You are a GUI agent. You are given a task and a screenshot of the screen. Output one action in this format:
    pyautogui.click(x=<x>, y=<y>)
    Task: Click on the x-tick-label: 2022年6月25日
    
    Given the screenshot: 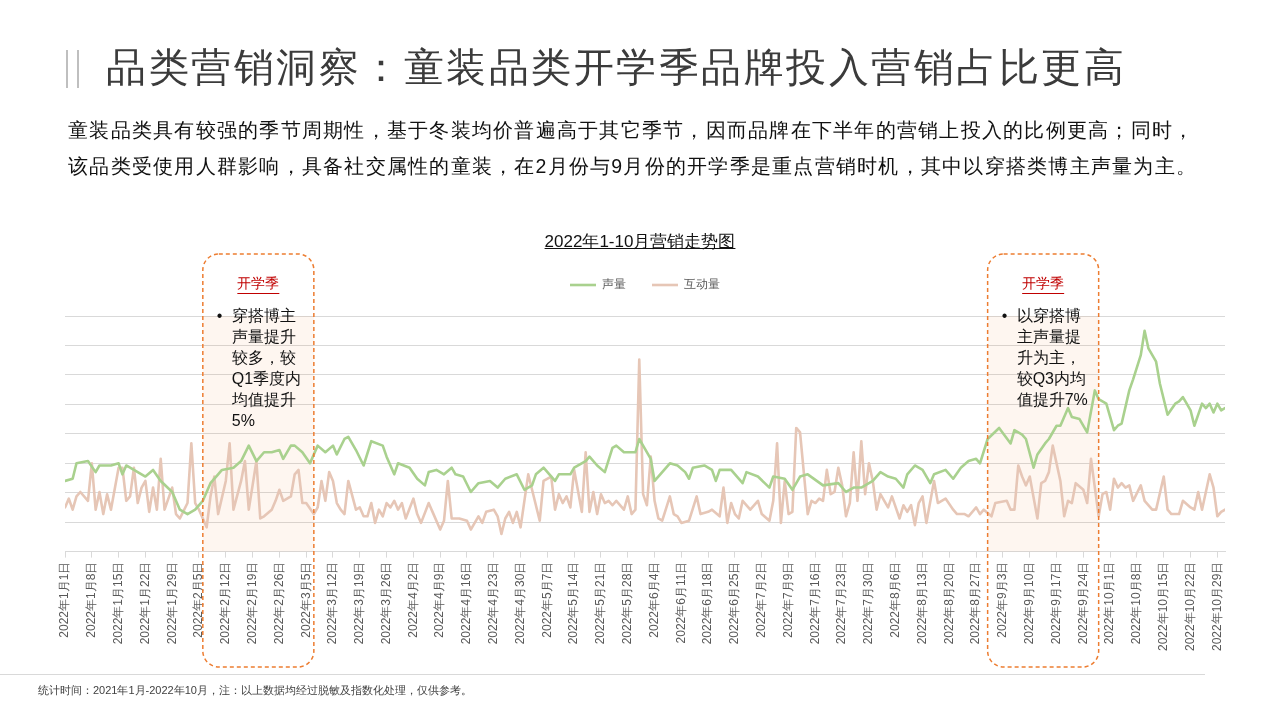 What is the action you would take?
    pyautogui.click(x=734, y=603)
    